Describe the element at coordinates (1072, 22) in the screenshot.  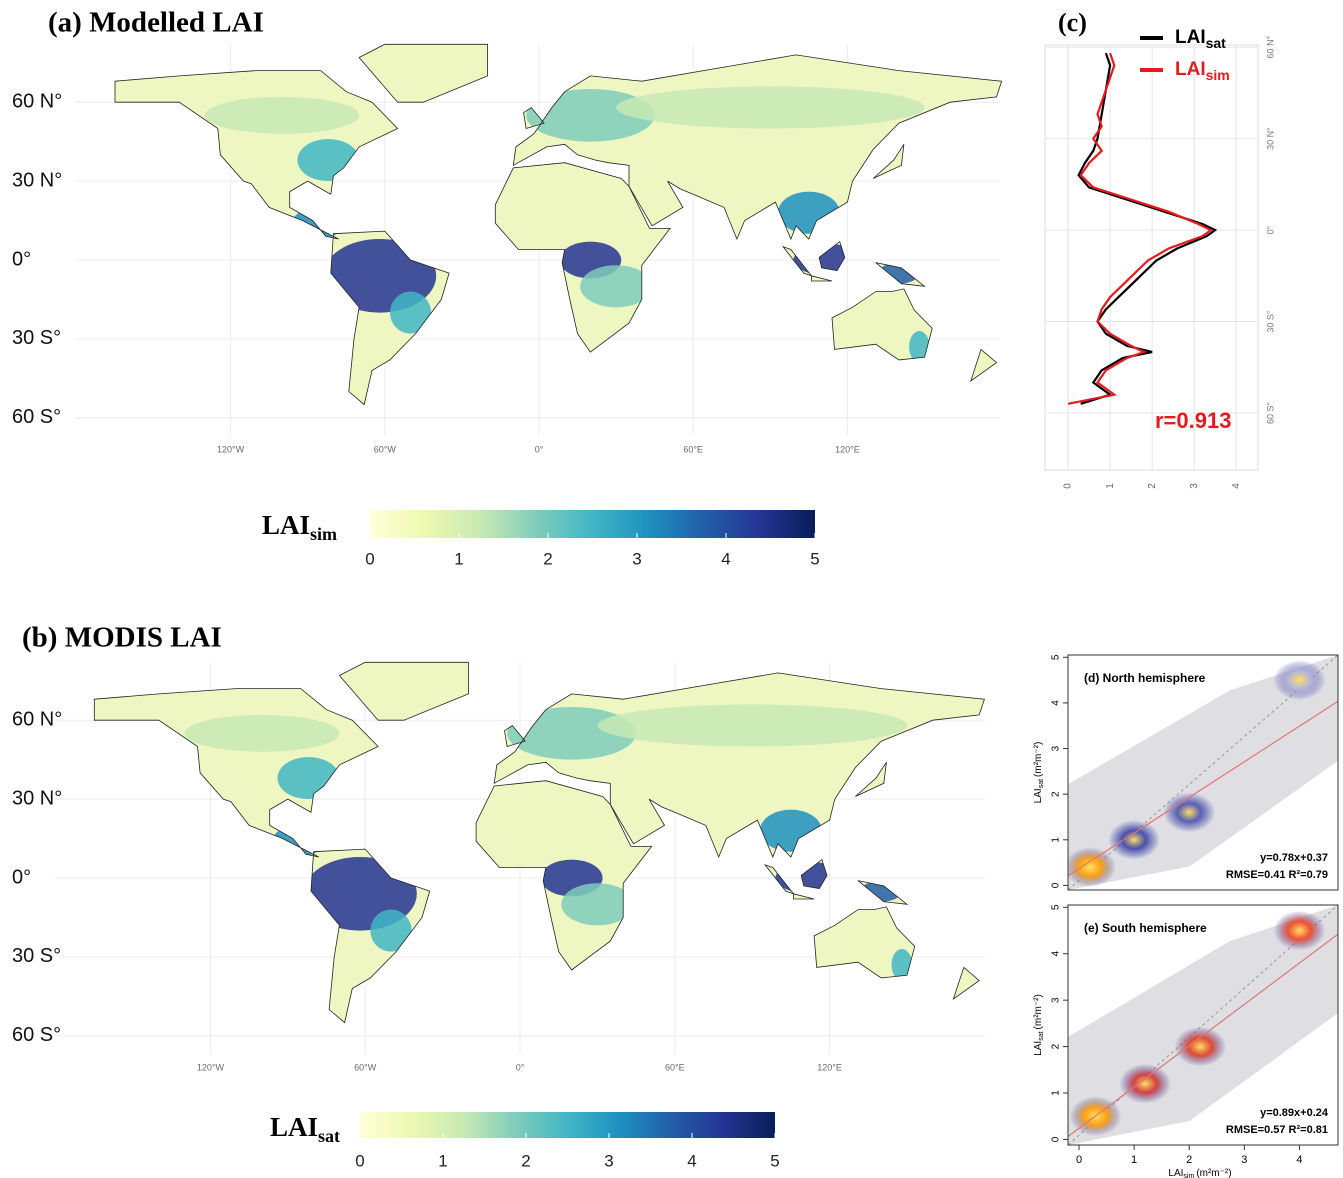
I see `panel-title: (c)` at that location.